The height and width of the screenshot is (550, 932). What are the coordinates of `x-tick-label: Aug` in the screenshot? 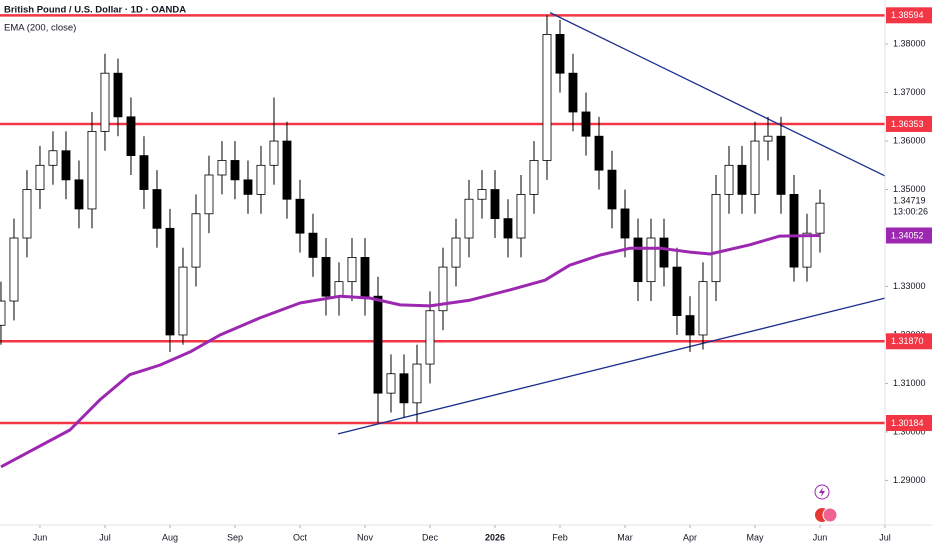 It's located at (170, 537).